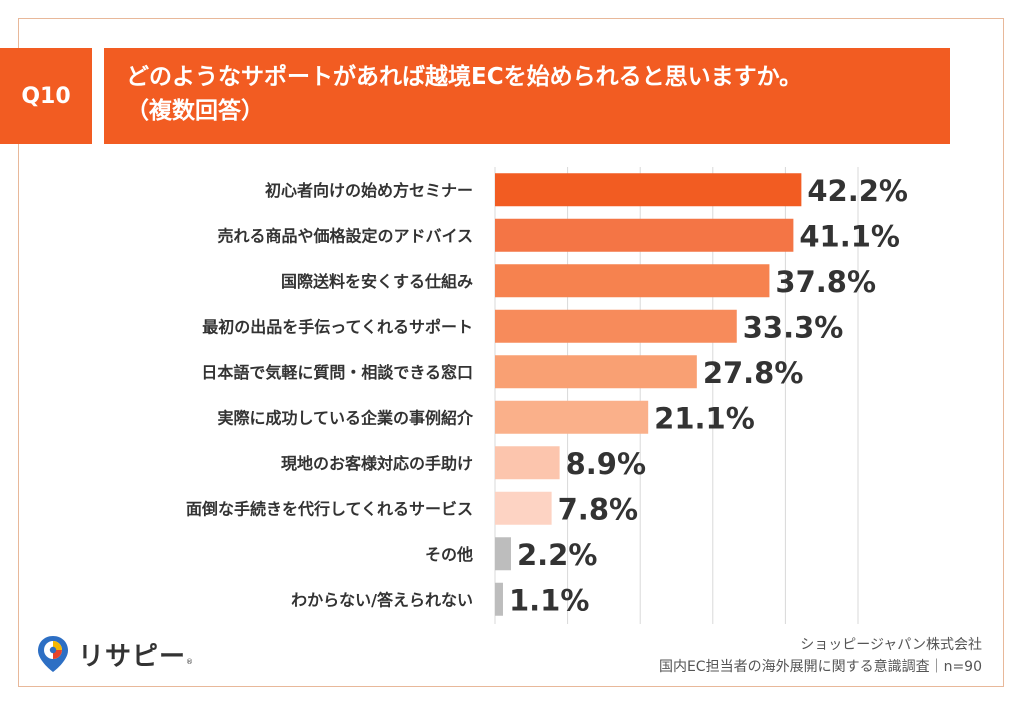 The width and height of the screenshot is (1024, 709). What do you see at coordinates (449, 554) in the screenshot?
I see `category-label: その他` at bounding box center [449, 554].